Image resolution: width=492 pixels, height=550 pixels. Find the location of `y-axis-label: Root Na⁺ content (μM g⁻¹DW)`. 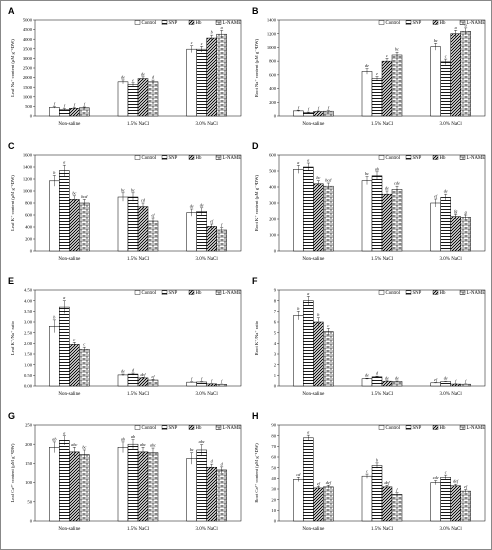

y-axis-label: Root Na⁺ content (μM g⁻¹DW) is located at coordinates (256, 67).